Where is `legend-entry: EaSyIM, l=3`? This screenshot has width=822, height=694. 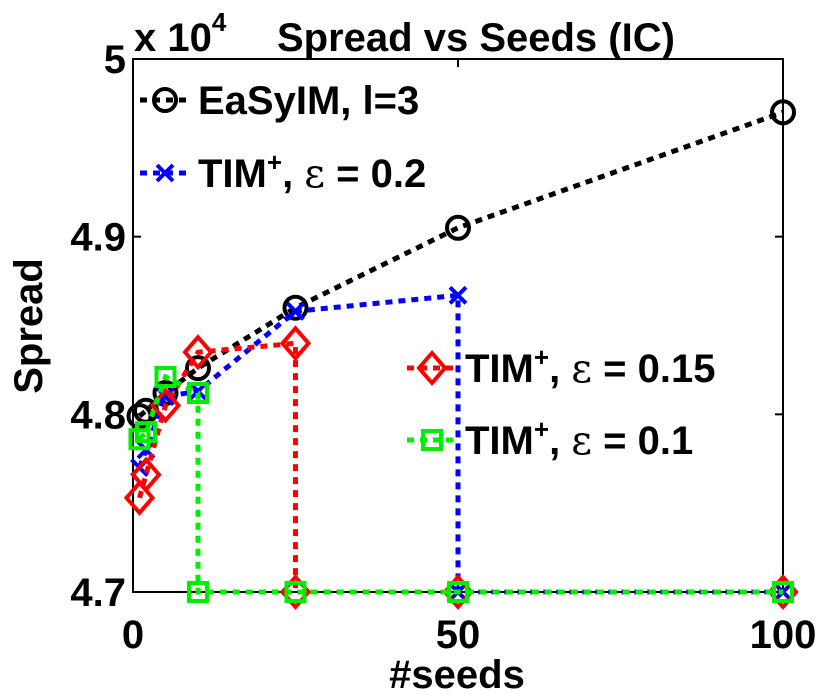 legend-entry: EaSyIM, l=3 is located at coordinates (279, 101).